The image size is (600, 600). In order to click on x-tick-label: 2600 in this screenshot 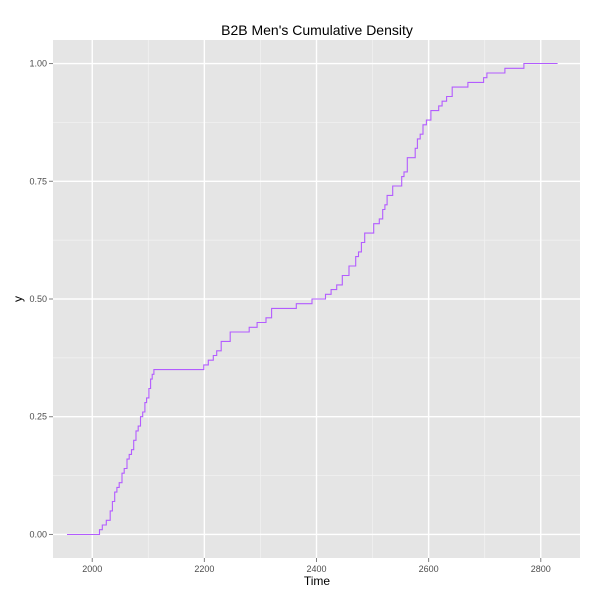, I will do `click(429, 569)`.